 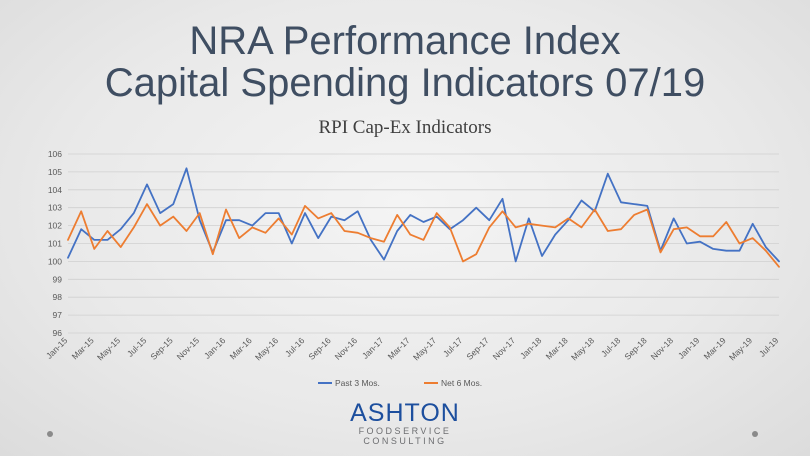 I want to click on x-tick-label: May-17, so click(x=424, y=348).